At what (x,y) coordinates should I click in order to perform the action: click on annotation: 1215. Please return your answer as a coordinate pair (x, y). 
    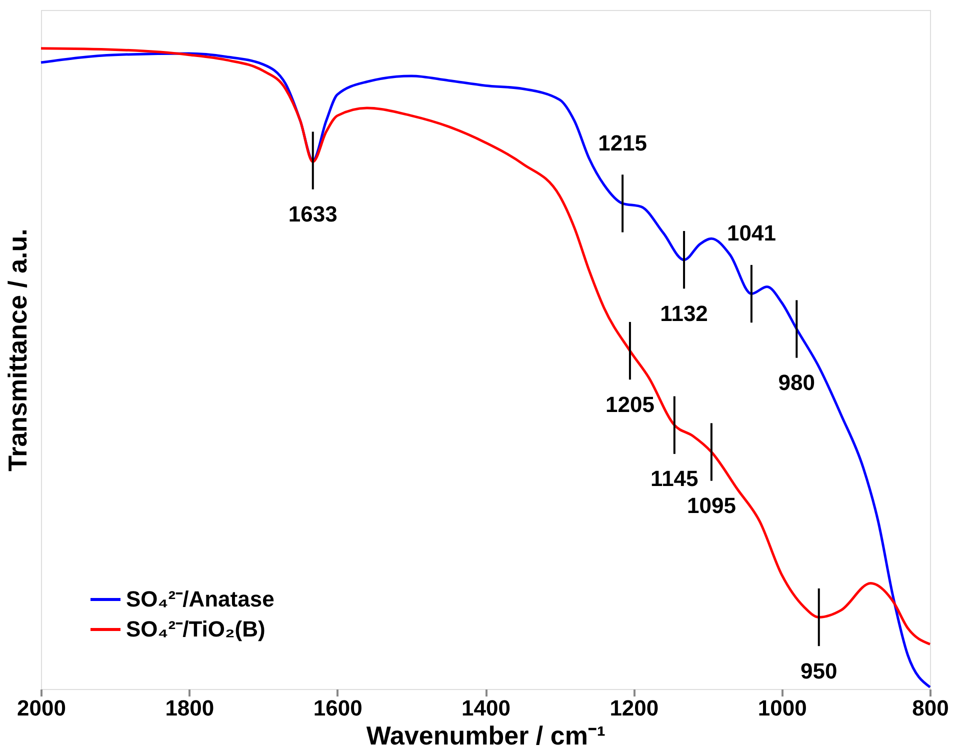
    Looking at the image, I should click on (623, 143).